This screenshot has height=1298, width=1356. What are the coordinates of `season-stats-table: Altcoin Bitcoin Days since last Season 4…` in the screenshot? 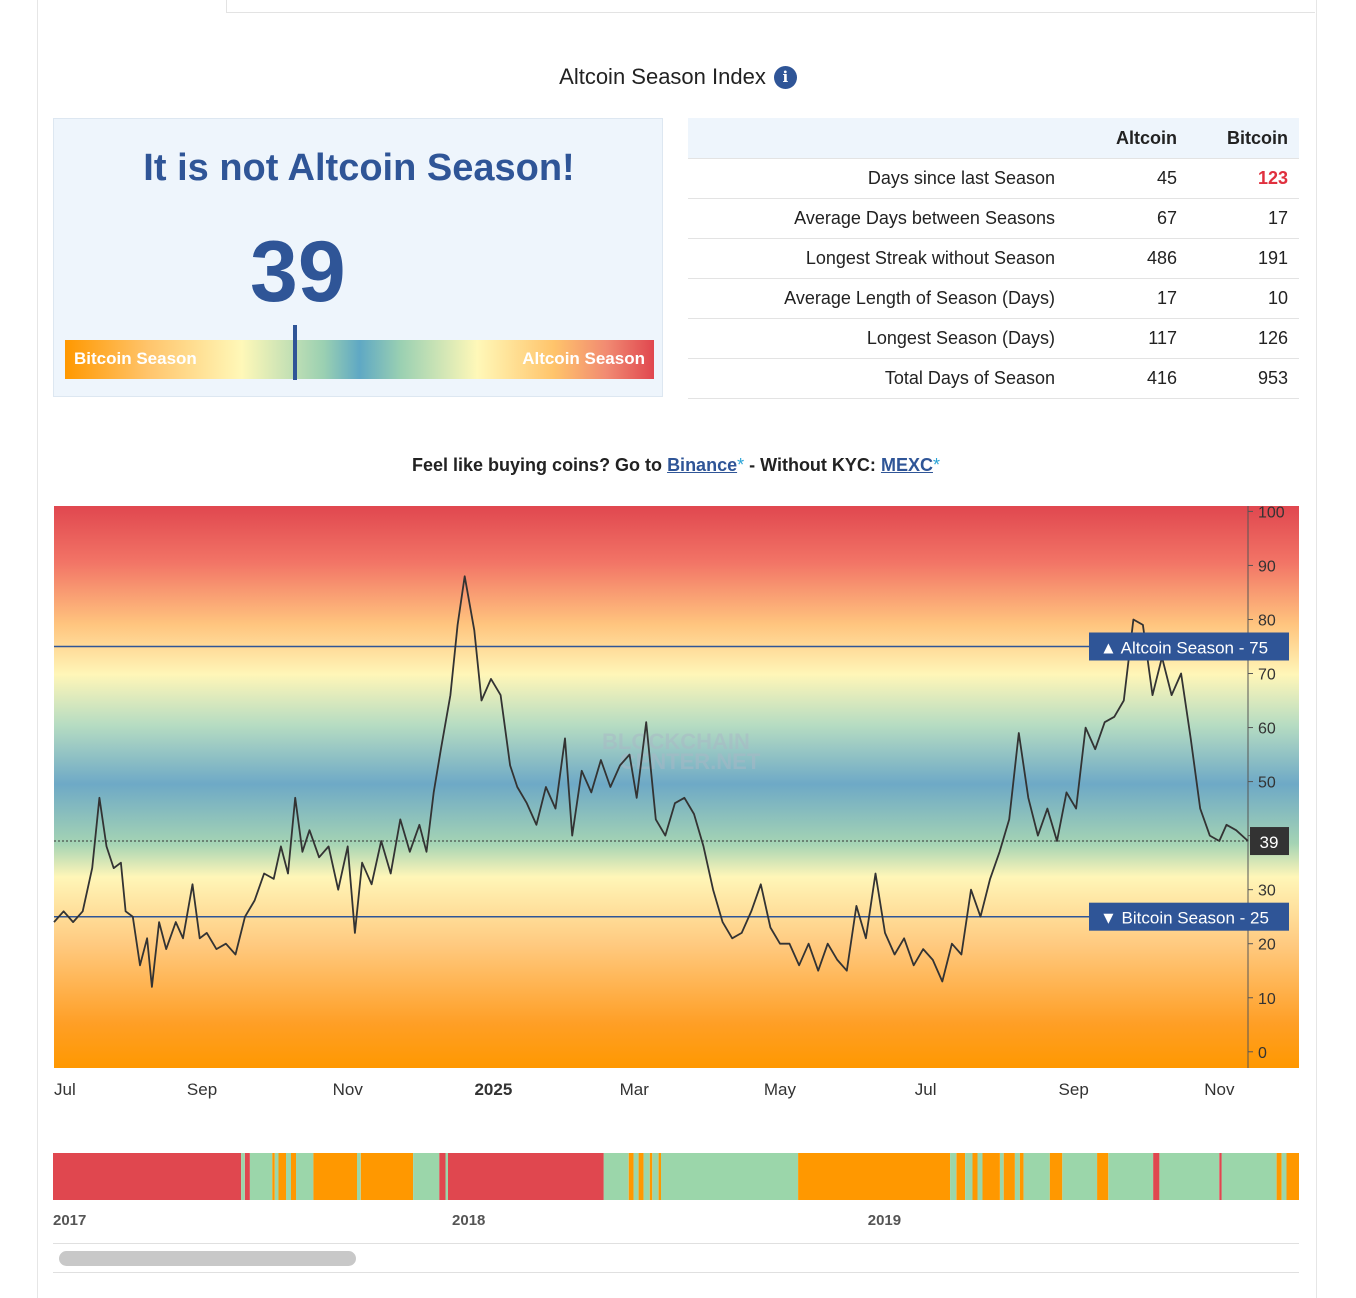 It's located at (993, 258).